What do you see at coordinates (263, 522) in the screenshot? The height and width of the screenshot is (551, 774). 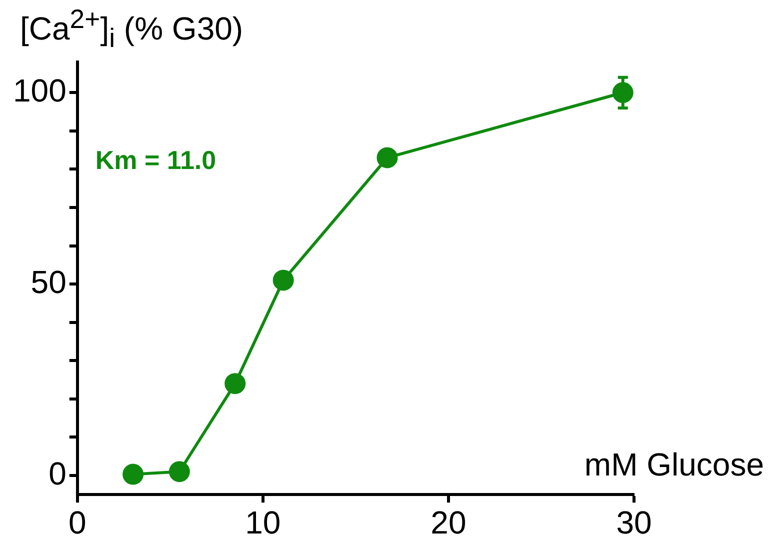 I see `x-tick-label: 10` at bounding box center [263, 522].